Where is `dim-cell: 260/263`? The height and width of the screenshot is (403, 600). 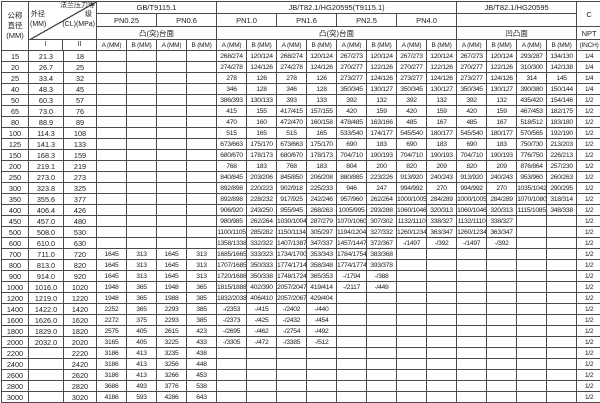
dim-cell: 260/263 is located at coordinates (562, 177).